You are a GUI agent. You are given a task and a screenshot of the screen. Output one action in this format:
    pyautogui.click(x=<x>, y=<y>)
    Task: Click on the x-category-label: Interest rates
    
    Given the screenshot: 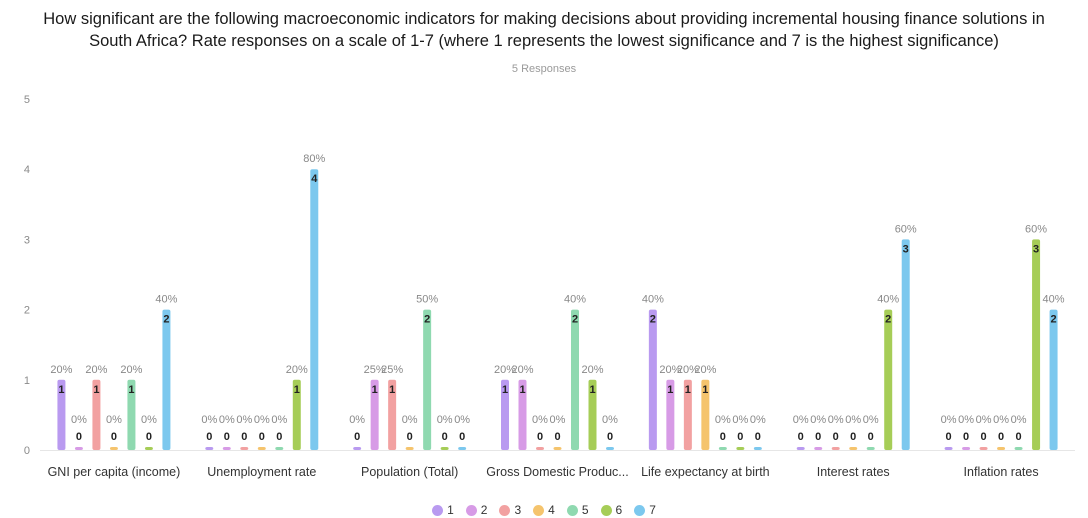 What is the action you would take?
    pyautogui.click(x=853, y=472)
    